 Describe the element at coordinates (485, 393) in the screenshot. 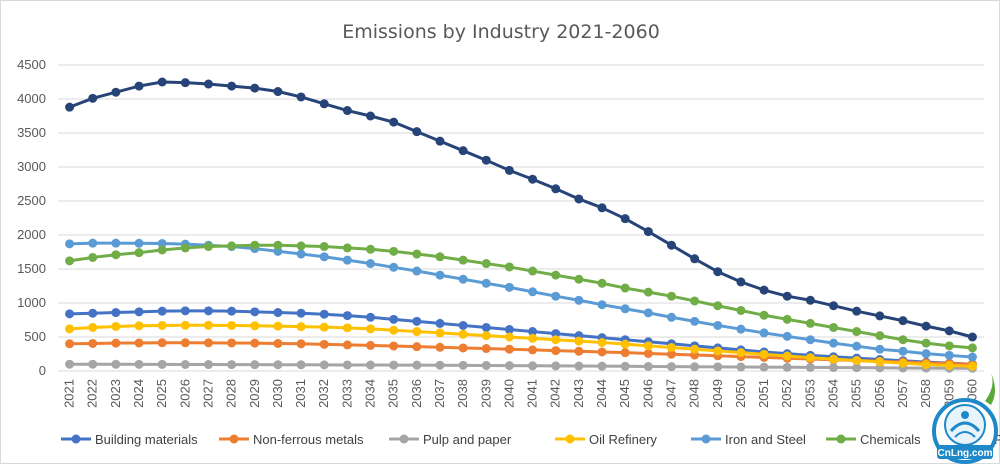

I see `x-tick-label: 2039` at that location.